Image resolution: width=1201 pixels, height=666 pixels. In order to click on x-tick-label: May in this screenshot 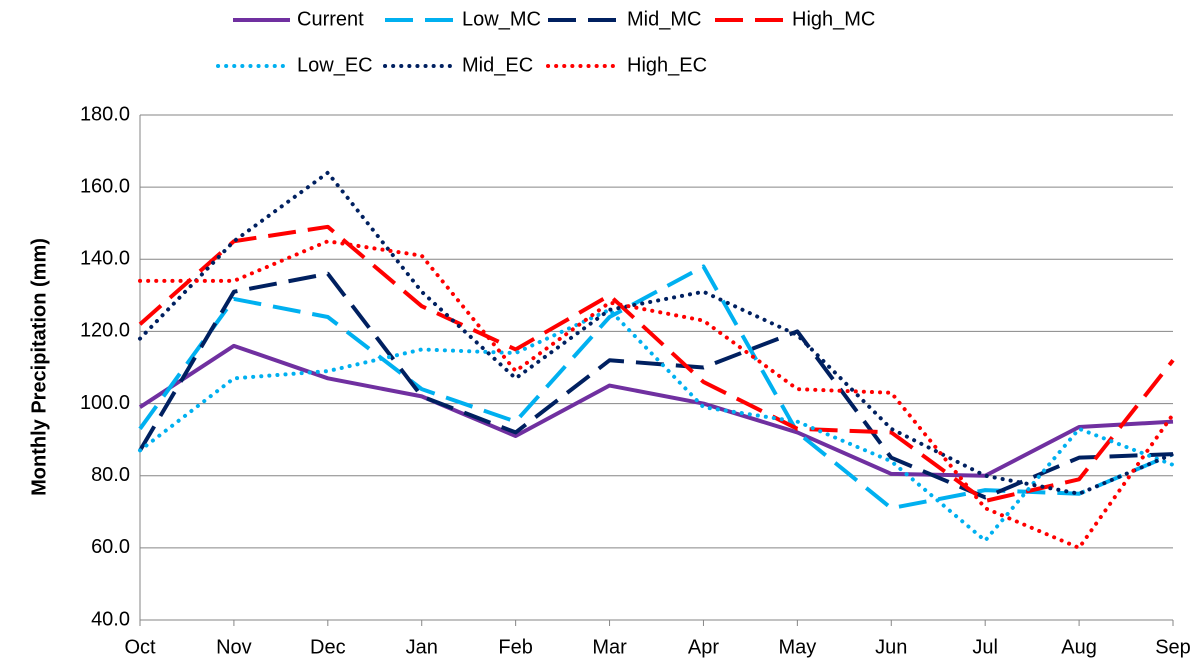, I will do `click(797, 647)`.